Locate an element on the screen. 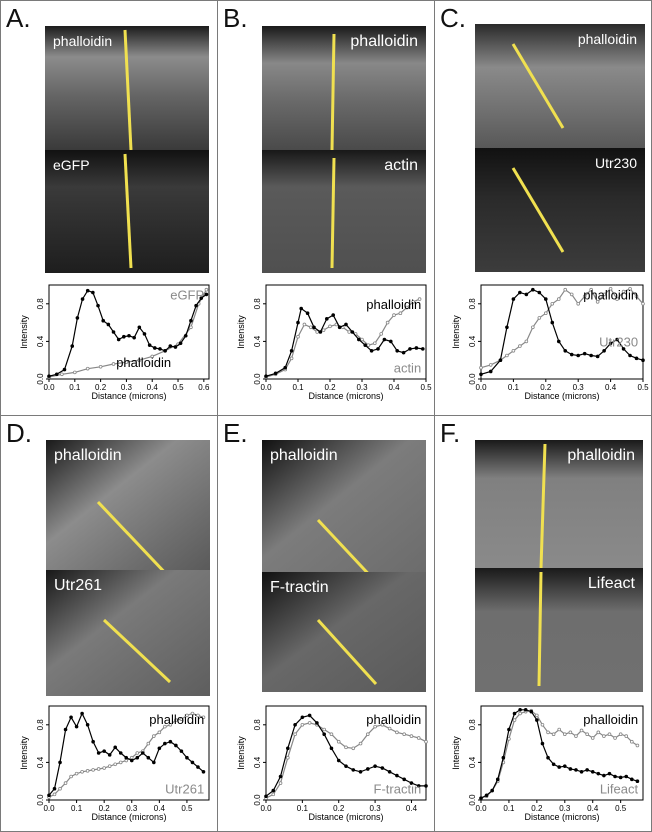 The height and width of the screenshot is (832, 652). grid-divider is located at coordinates (326, 415).